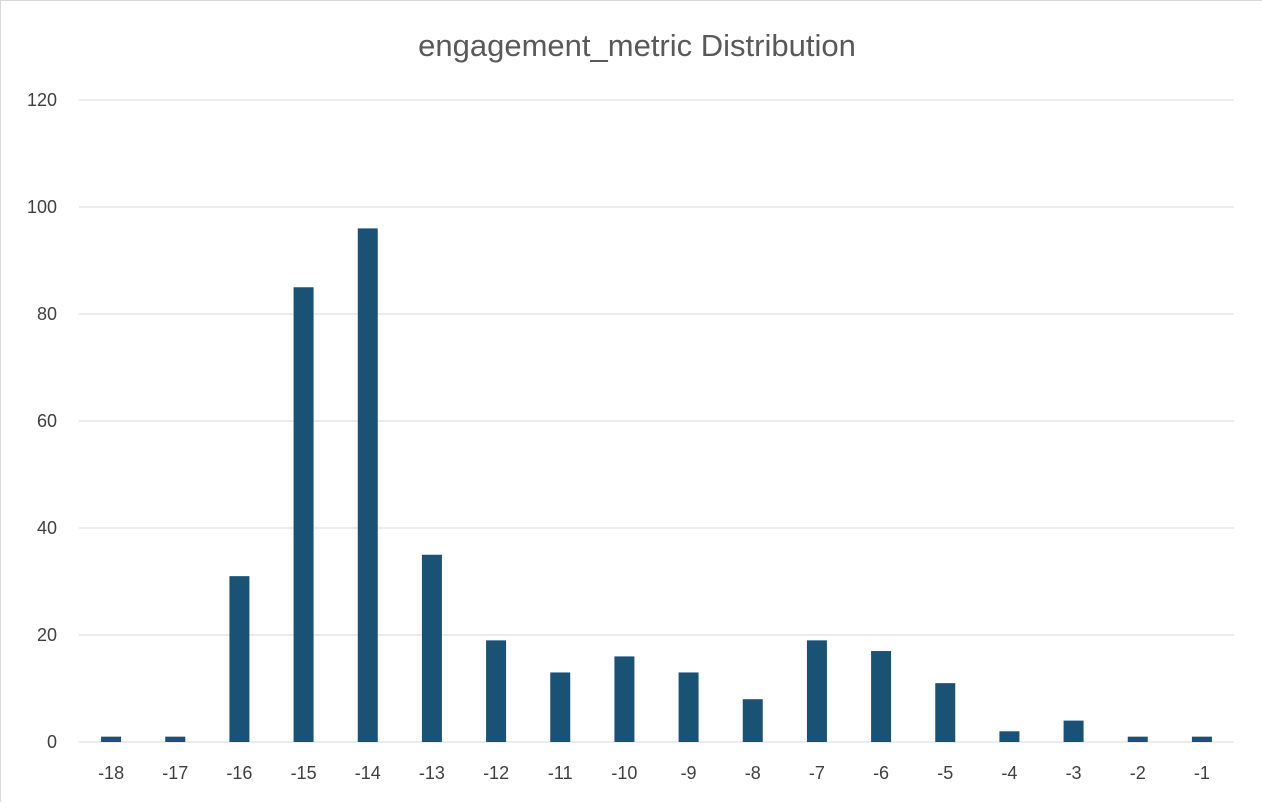 The height and width of the screenshot is (803, 1262). What do you see at coordinates (1137, 739) in the screenshot?
I see `bar--2` at bounding box center [1137, 739].